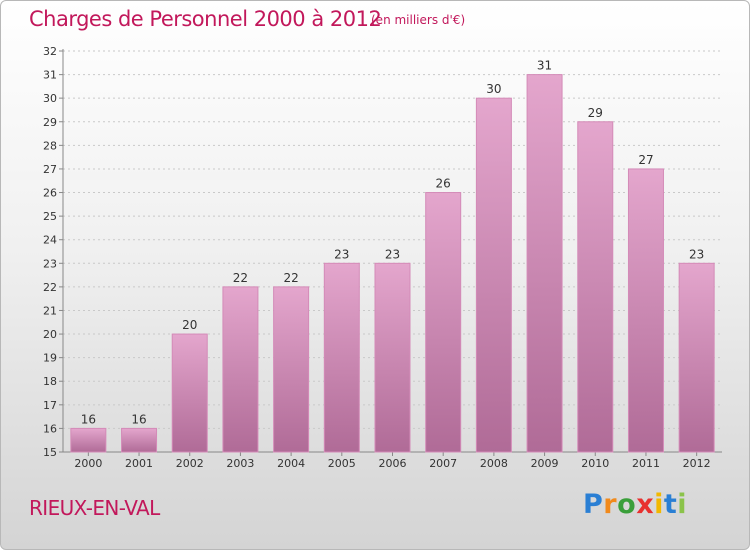  What do you see at coordinates (50, 169) in the screenshot?
I see `y-tick-label: 27` at bounding box center [50, 169].